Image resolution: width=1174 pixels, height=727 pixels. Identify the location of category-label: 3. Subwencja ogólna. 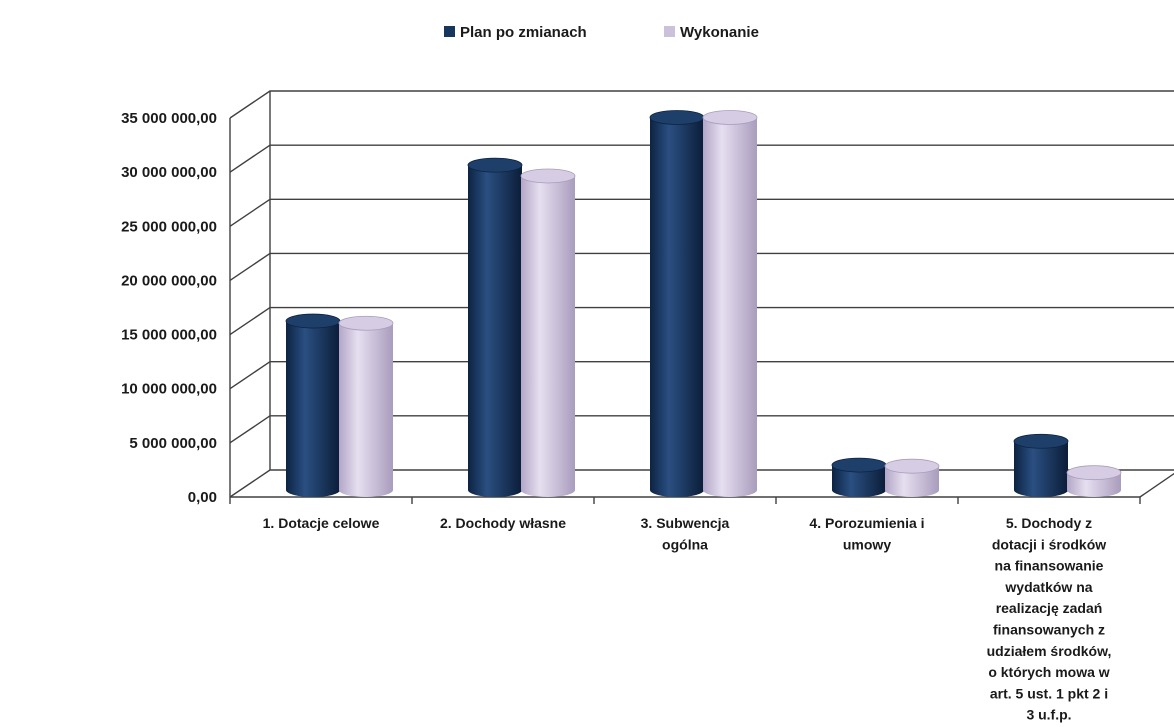
(685, 533).